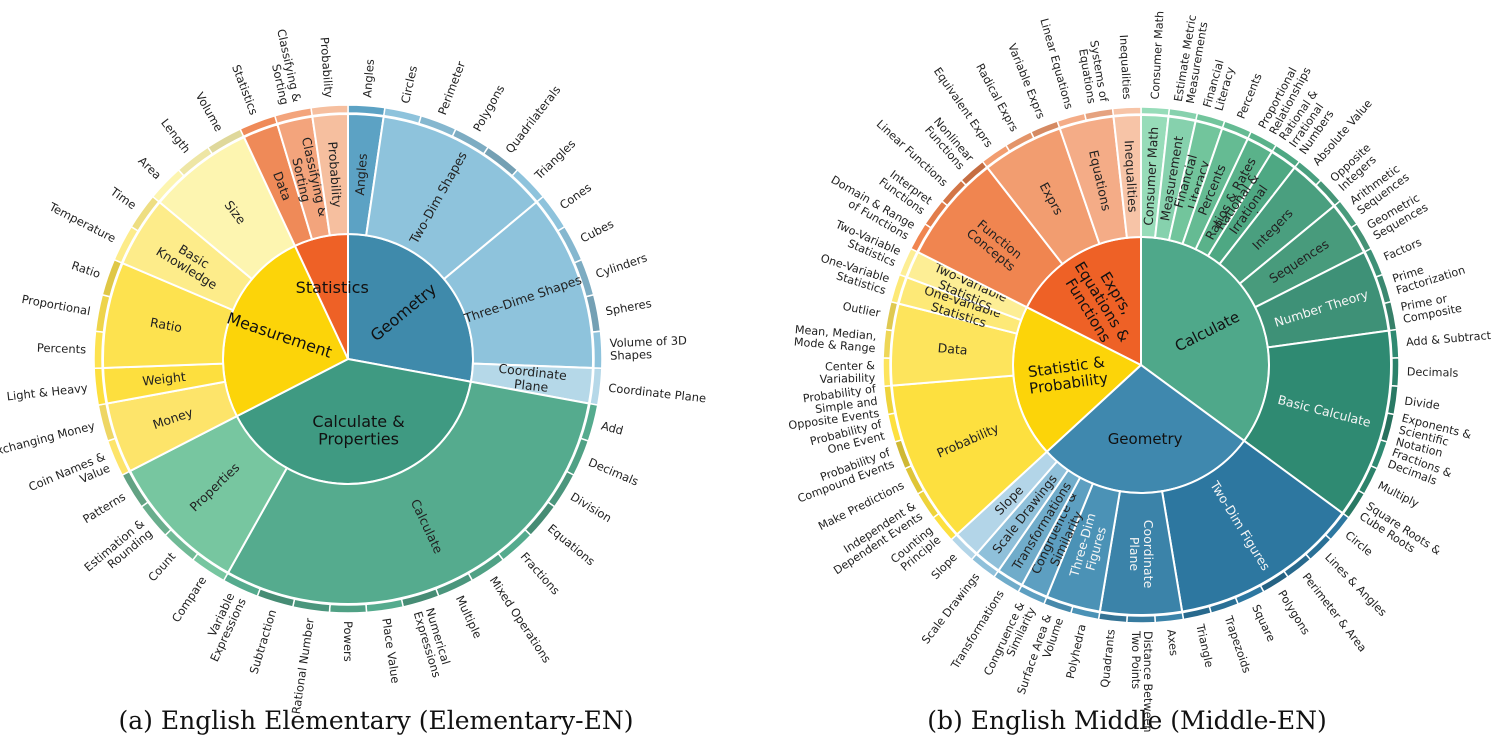 The image size is (1512, 745). I want to click on outer-label-ratio: Ratio, so click(86, 269).